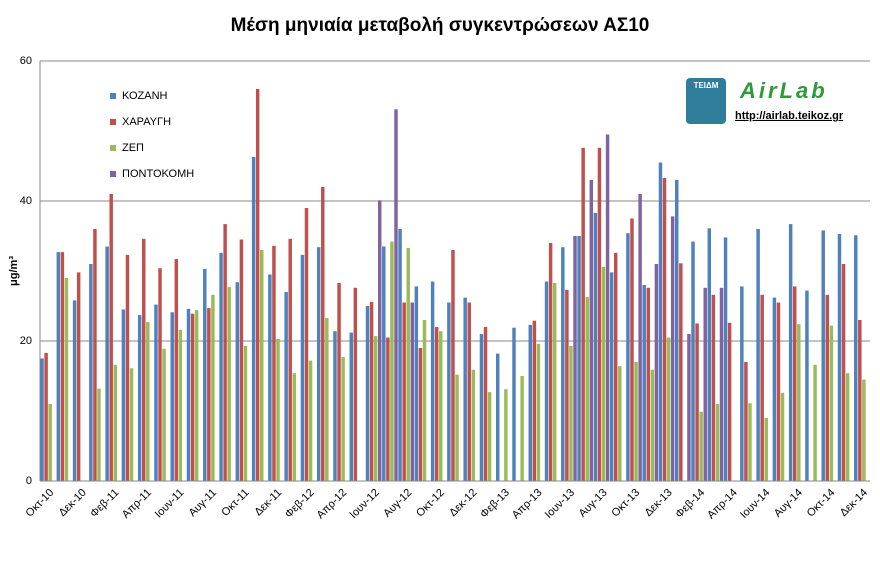  Describe the element at coordinates (137, 504) in the screenshot. I see `x-tick-label: Απρ-11` at that location.